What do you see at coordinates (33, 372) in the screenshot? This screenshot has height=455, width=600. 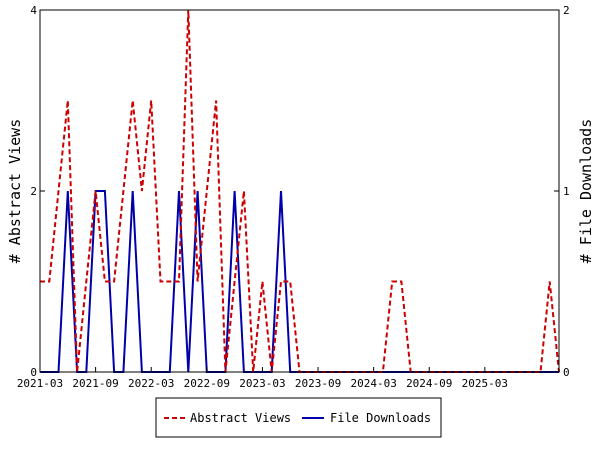 I see `y-left-tick-label: 0` at bounding box center [33, 372].